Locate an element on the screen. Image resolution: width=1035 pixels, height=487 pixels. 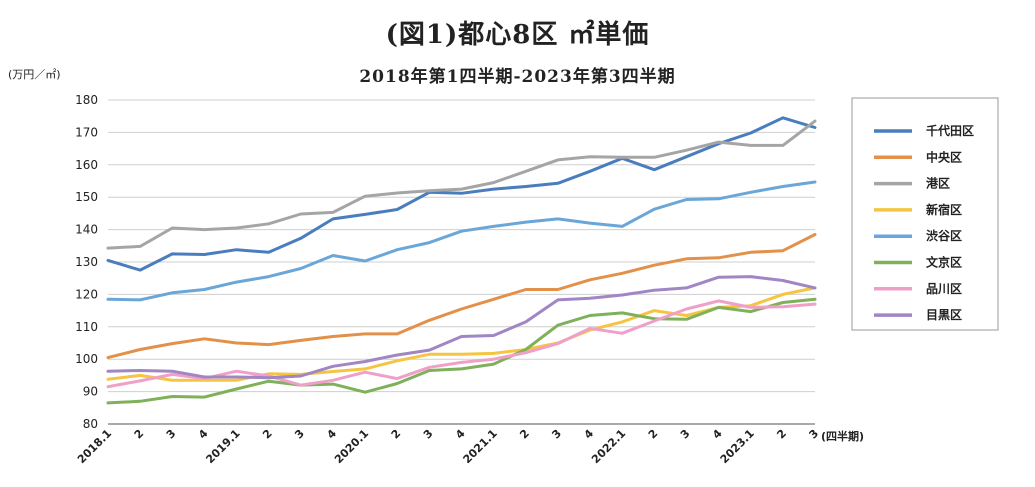
y-tick-label: 150 is located at coordinates (86, 197).